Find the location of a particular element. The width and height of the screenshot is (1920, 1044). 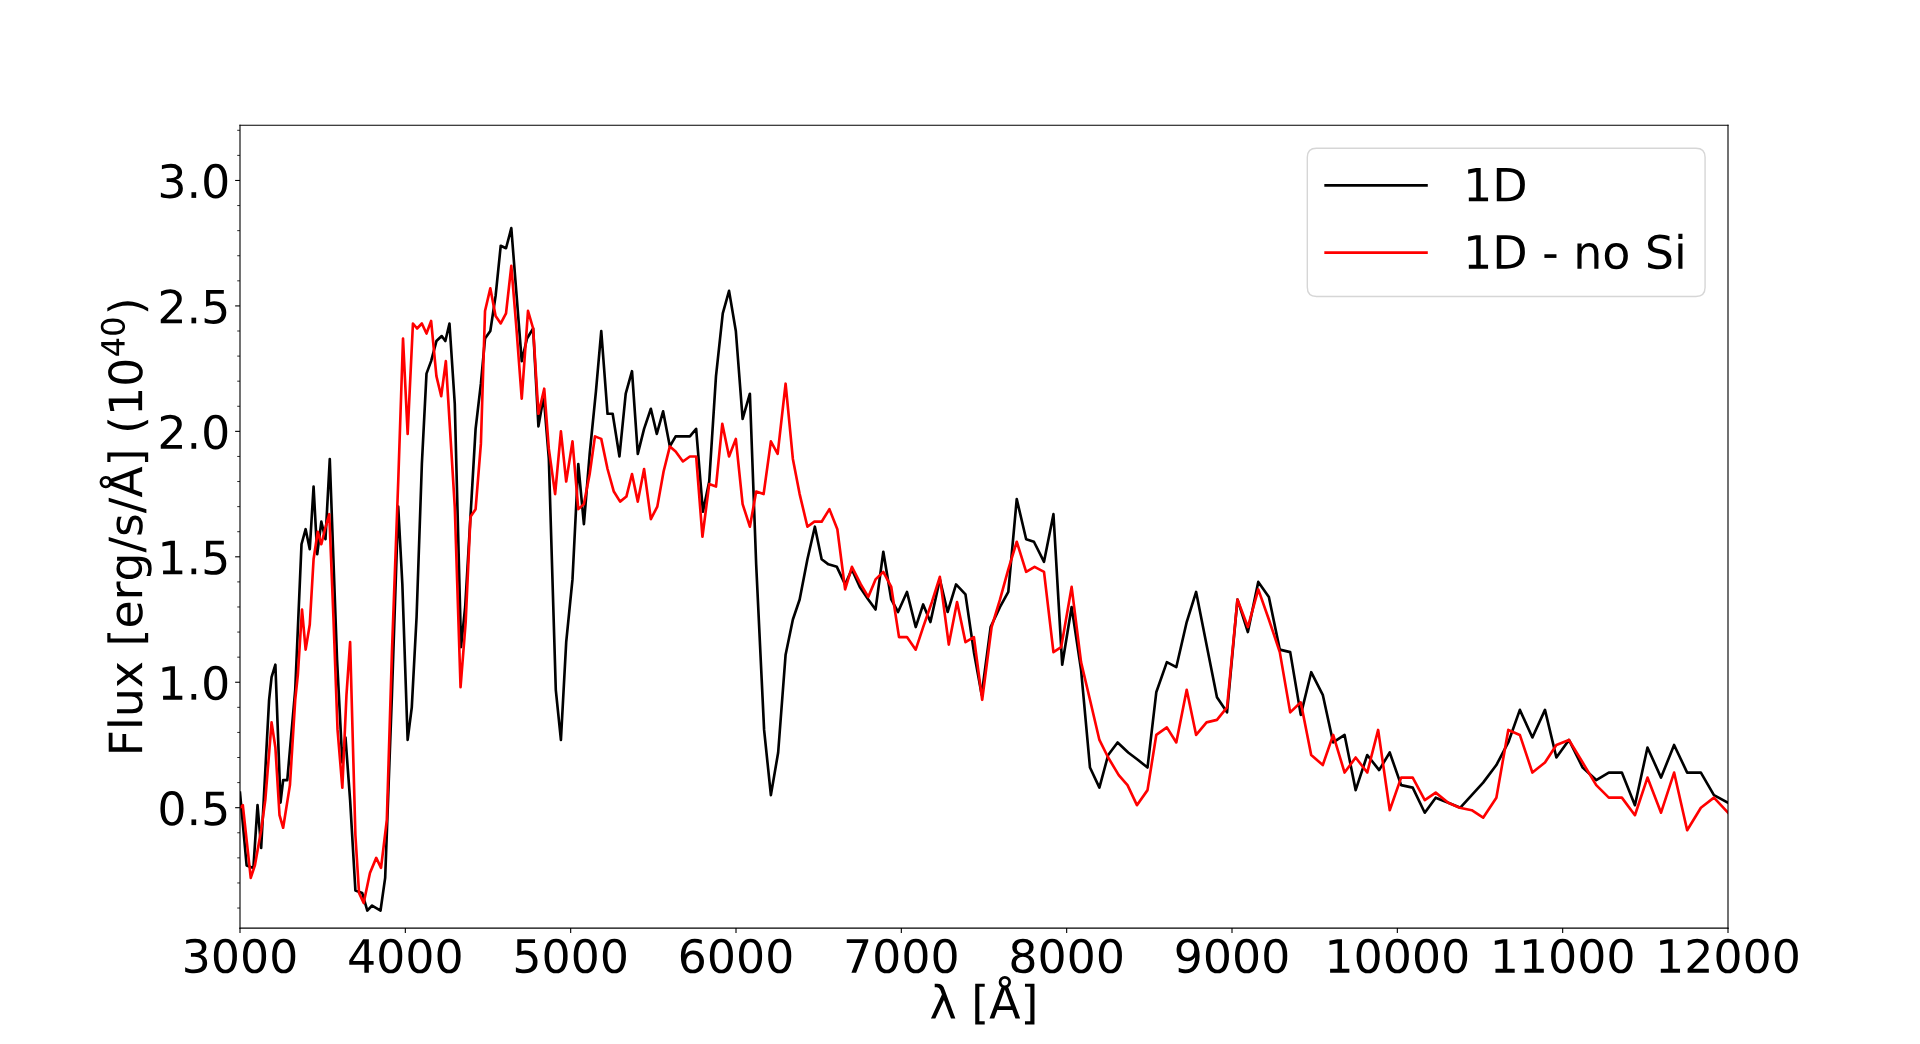

x-axis-title: λ [Å] is located at coordinates (982, 1000).